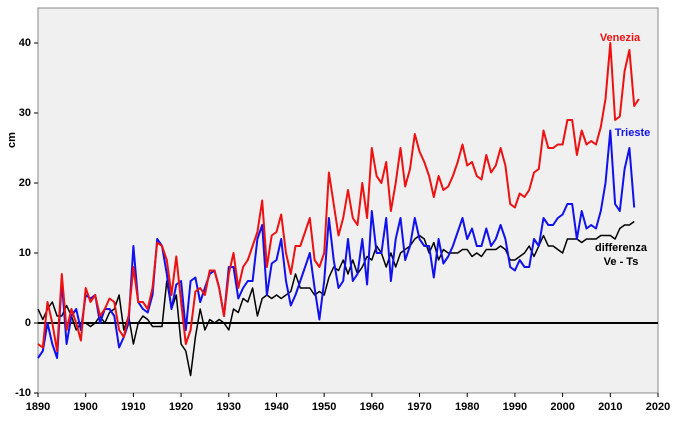 The image size is (675, 422). Describe the element at coordinates (25, 253) in the screenshot. I see `y-tick-label: 10` at that location.